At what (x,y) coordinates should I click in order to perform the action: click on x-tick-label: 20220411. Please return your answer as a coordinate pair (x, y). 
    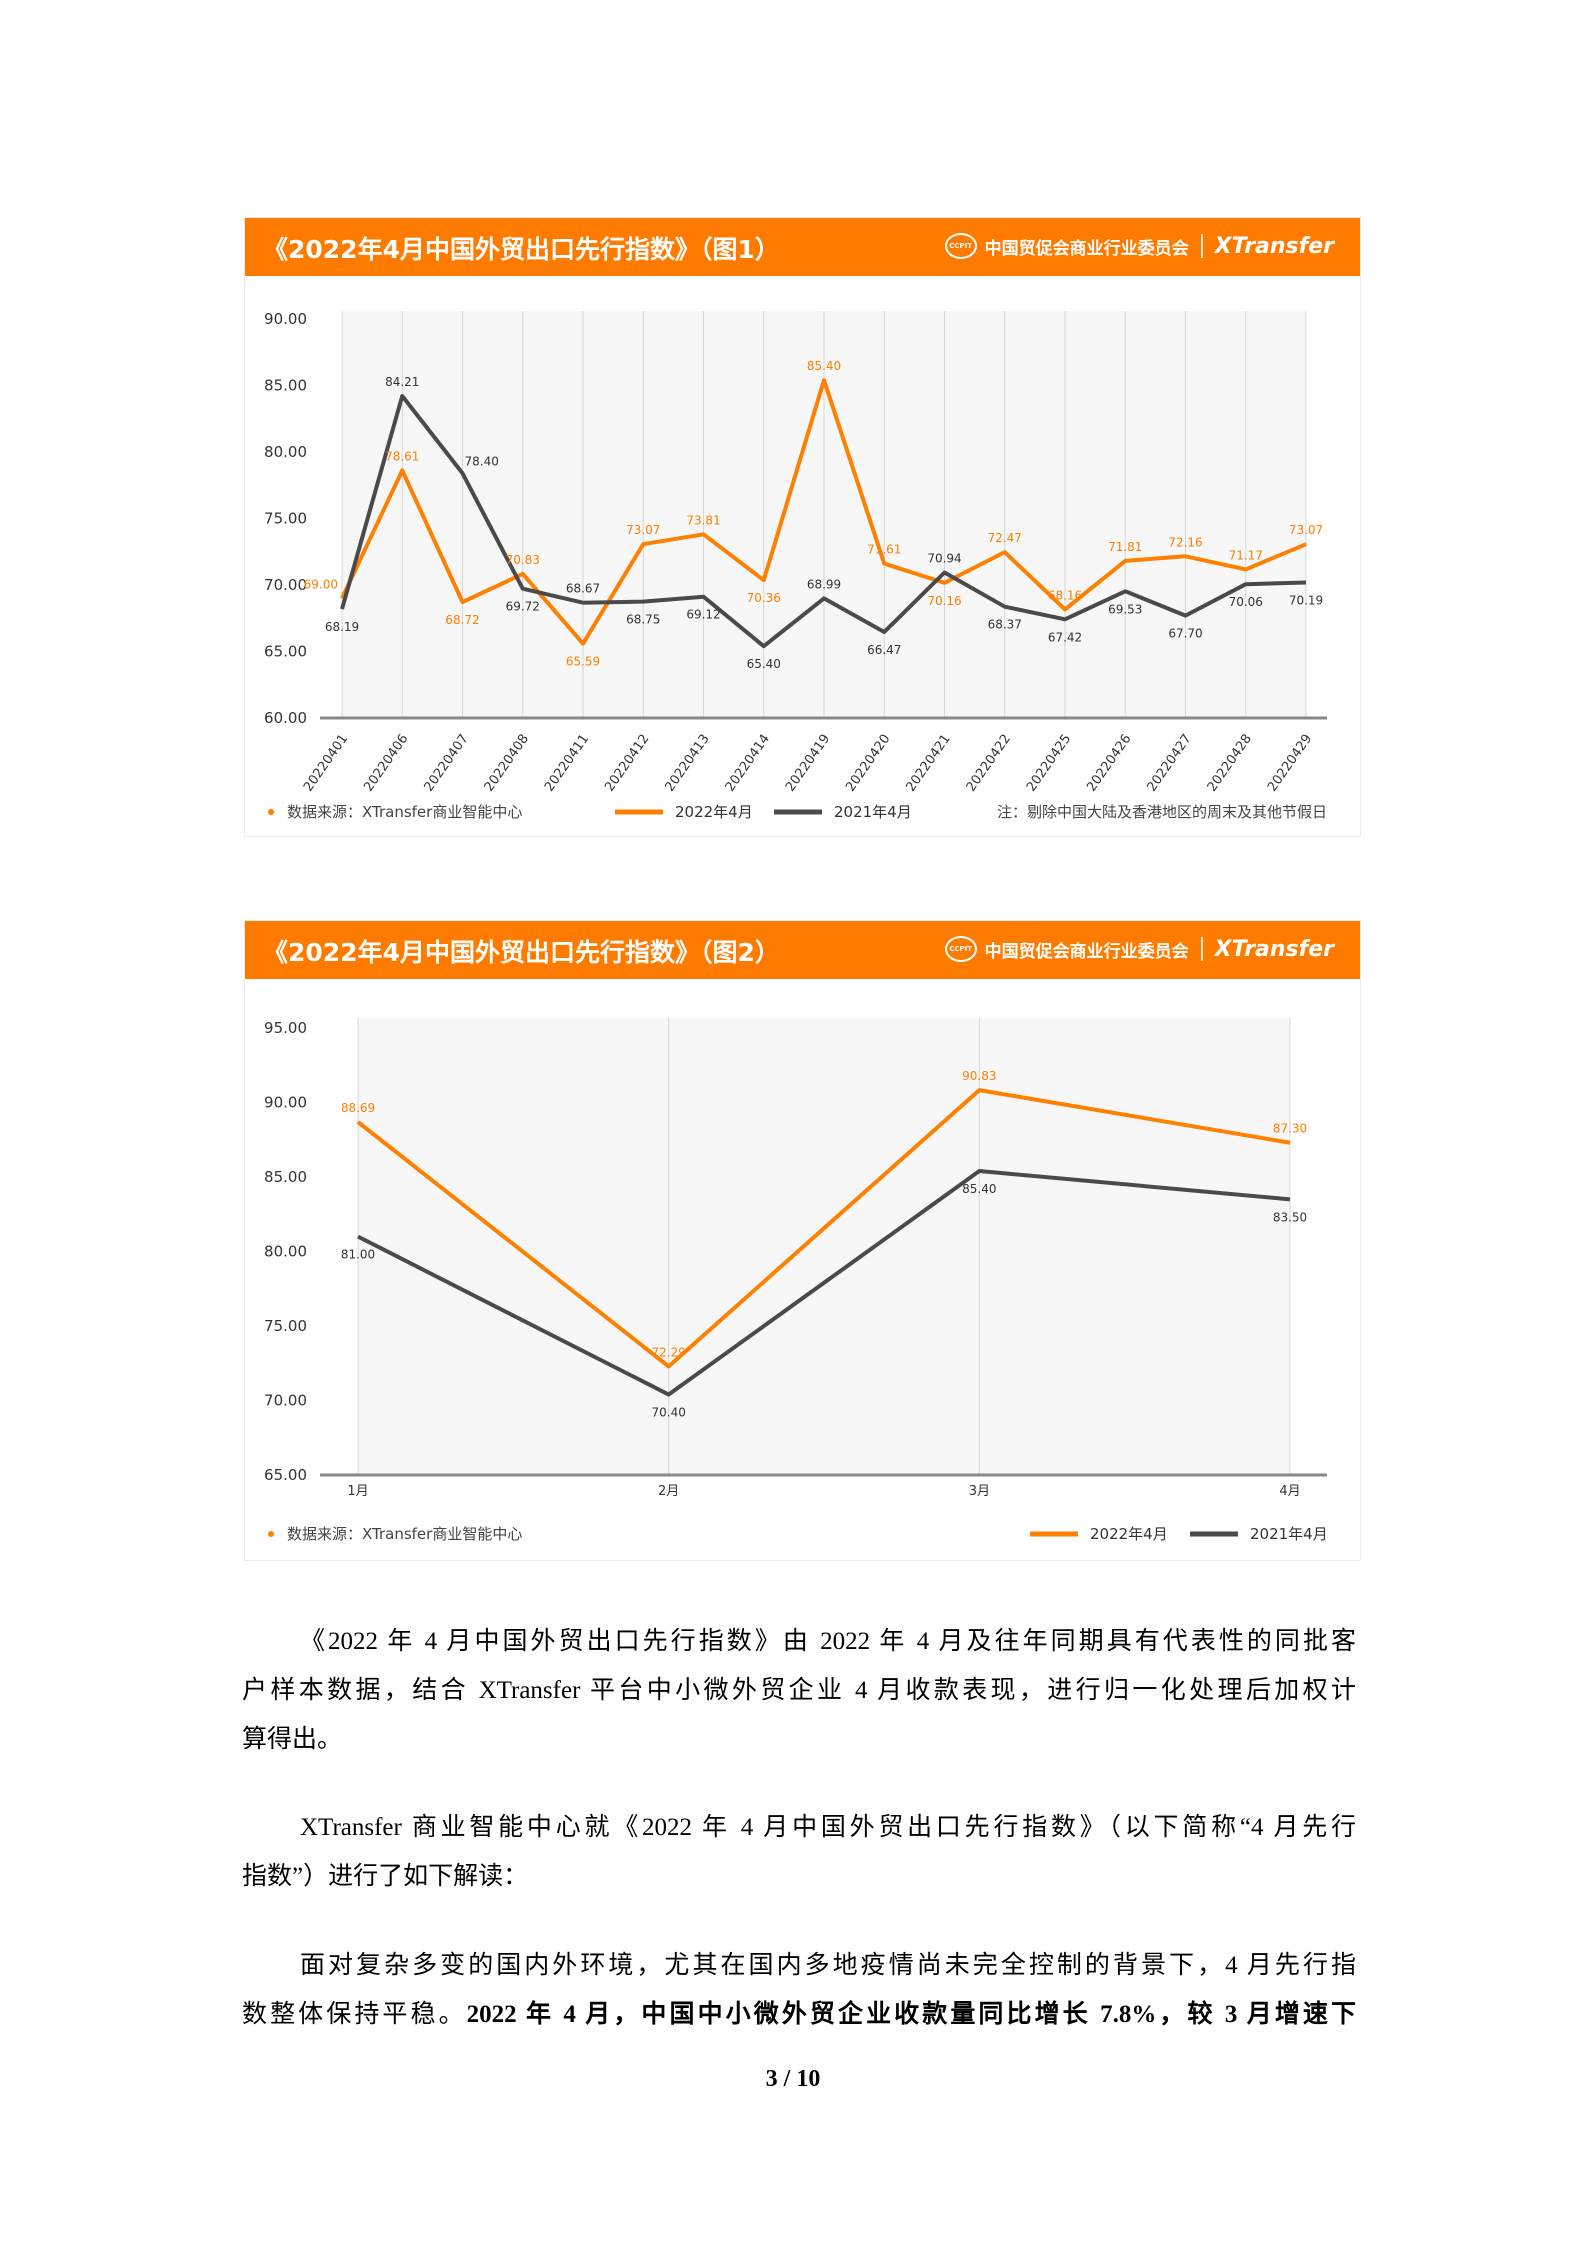
    Looking at the image, I should click on (567, 763).